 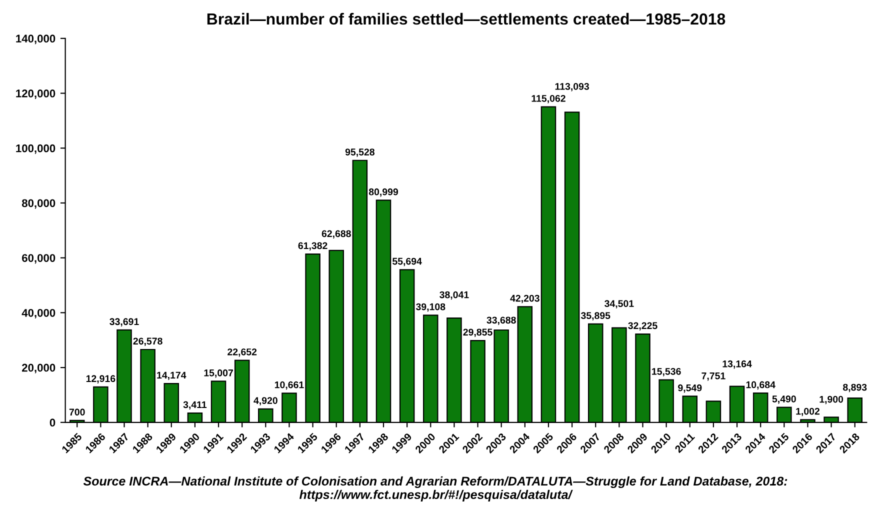 What do you see at coordinates (147, 342) in the screenshot?
I see `data-label: 26,578` at bounding box center [147, 342].